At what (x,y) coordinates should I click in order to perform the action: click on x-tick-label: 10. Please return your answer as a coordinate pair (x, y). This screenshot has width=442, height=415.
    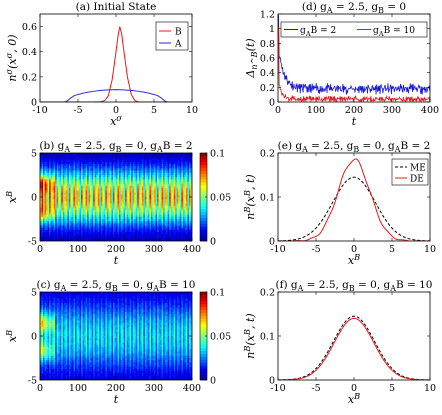
    Looking at the image, I should click on (430, 249).